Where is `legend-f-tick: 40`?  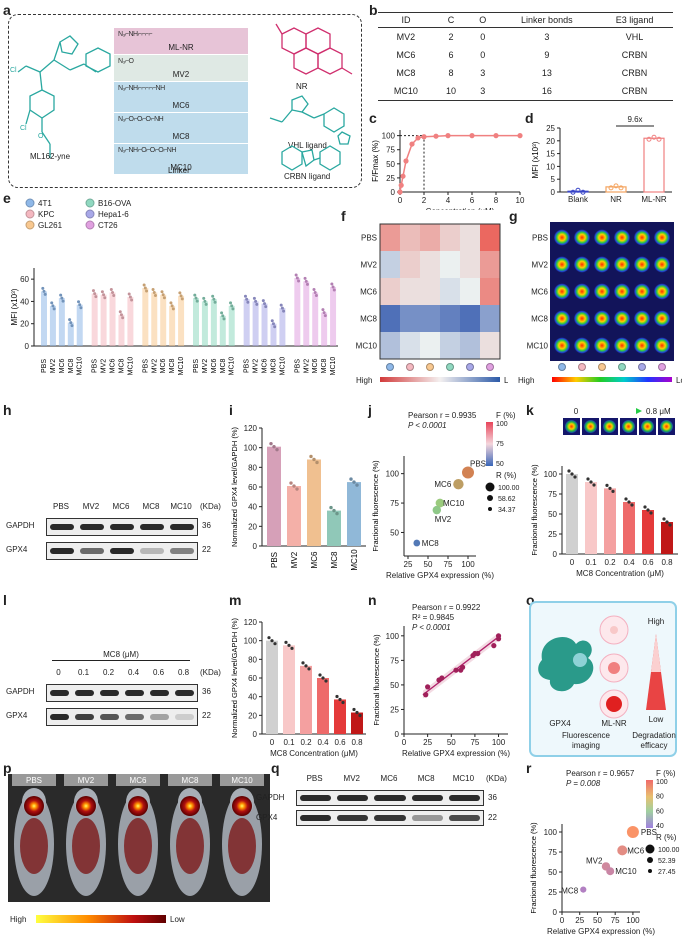
legend-f-tick: 40 is located at coordinates (660, 826).